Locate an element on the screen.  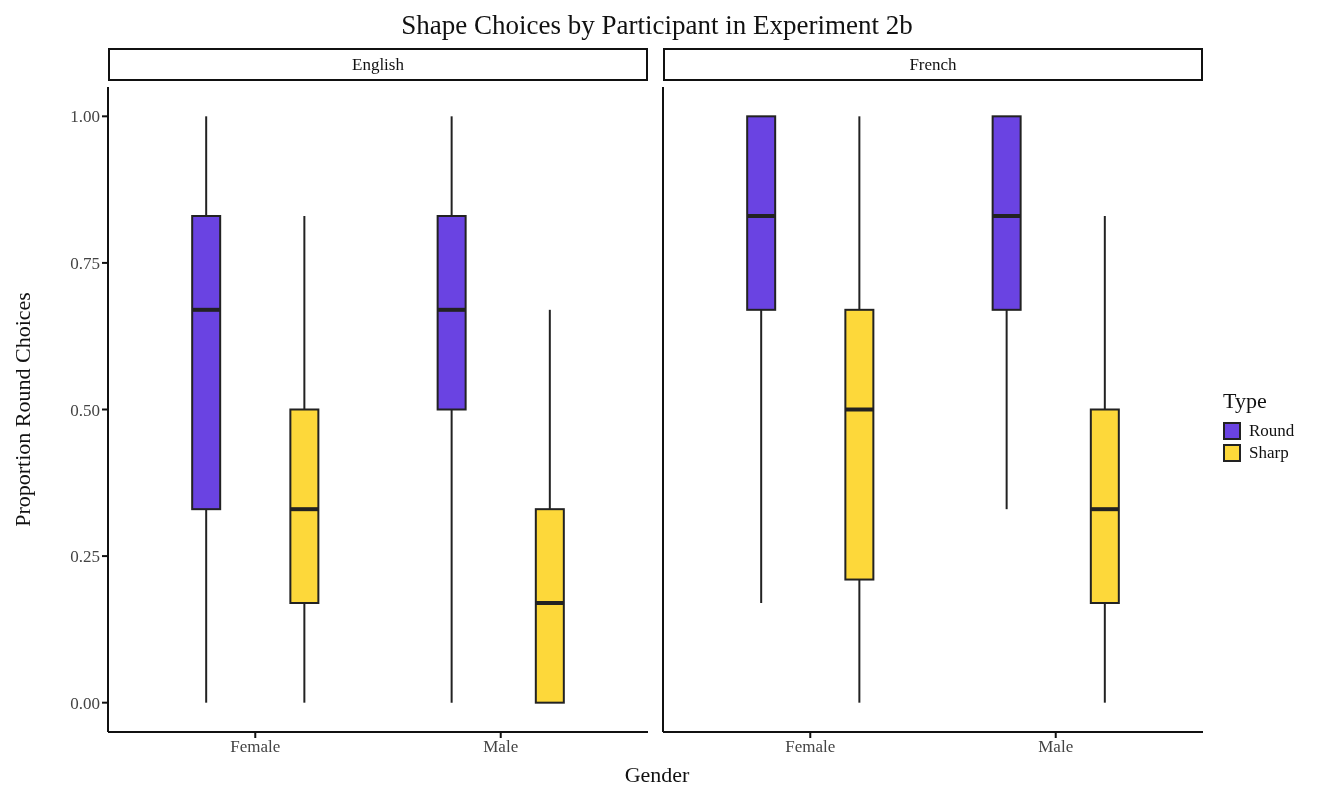
chart-subtitle: English is located at coordinates (378, 64).